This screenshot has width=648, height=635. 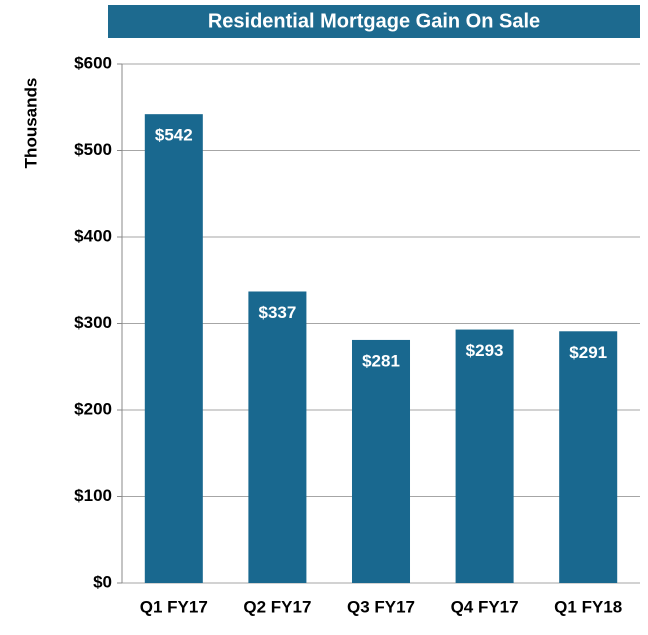 I want to click on chart-title: Residential Mortgage Gain On Sale, so click(x=374, y=21).